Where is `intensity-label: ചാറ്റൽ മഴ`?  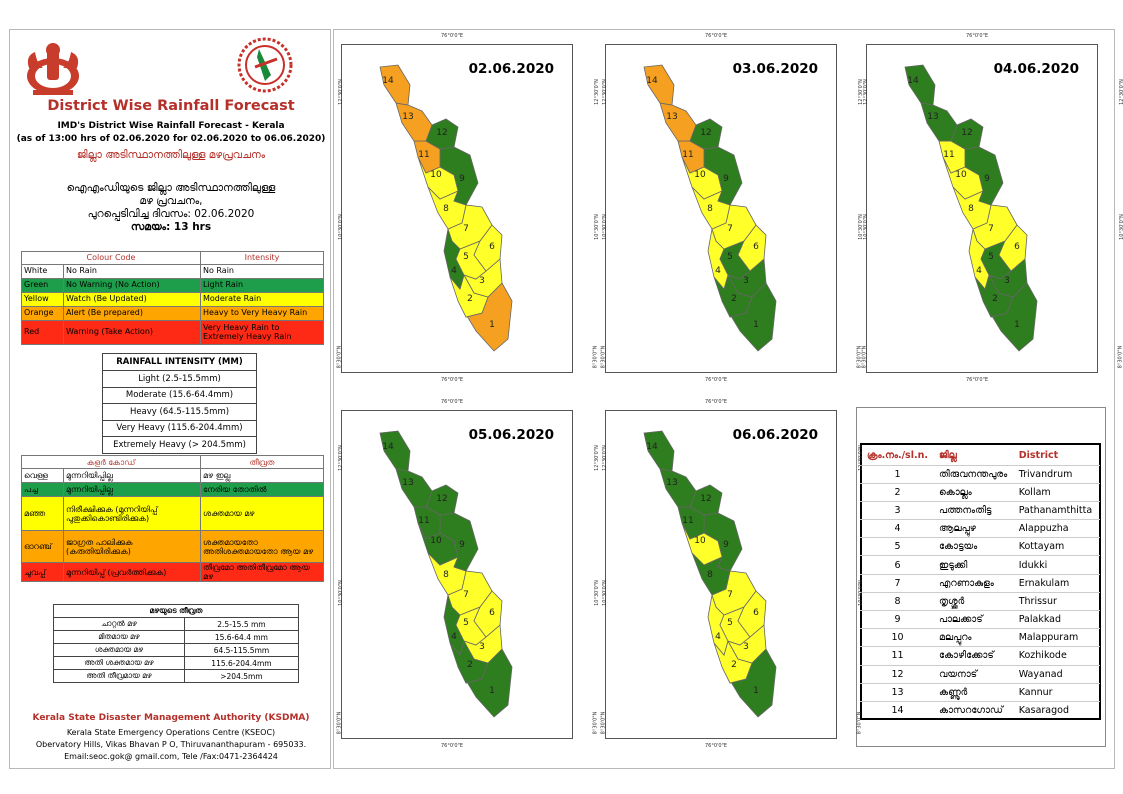 intensity-label: ചാറ്റൽ മഴ is located at coordinates (119, 624).